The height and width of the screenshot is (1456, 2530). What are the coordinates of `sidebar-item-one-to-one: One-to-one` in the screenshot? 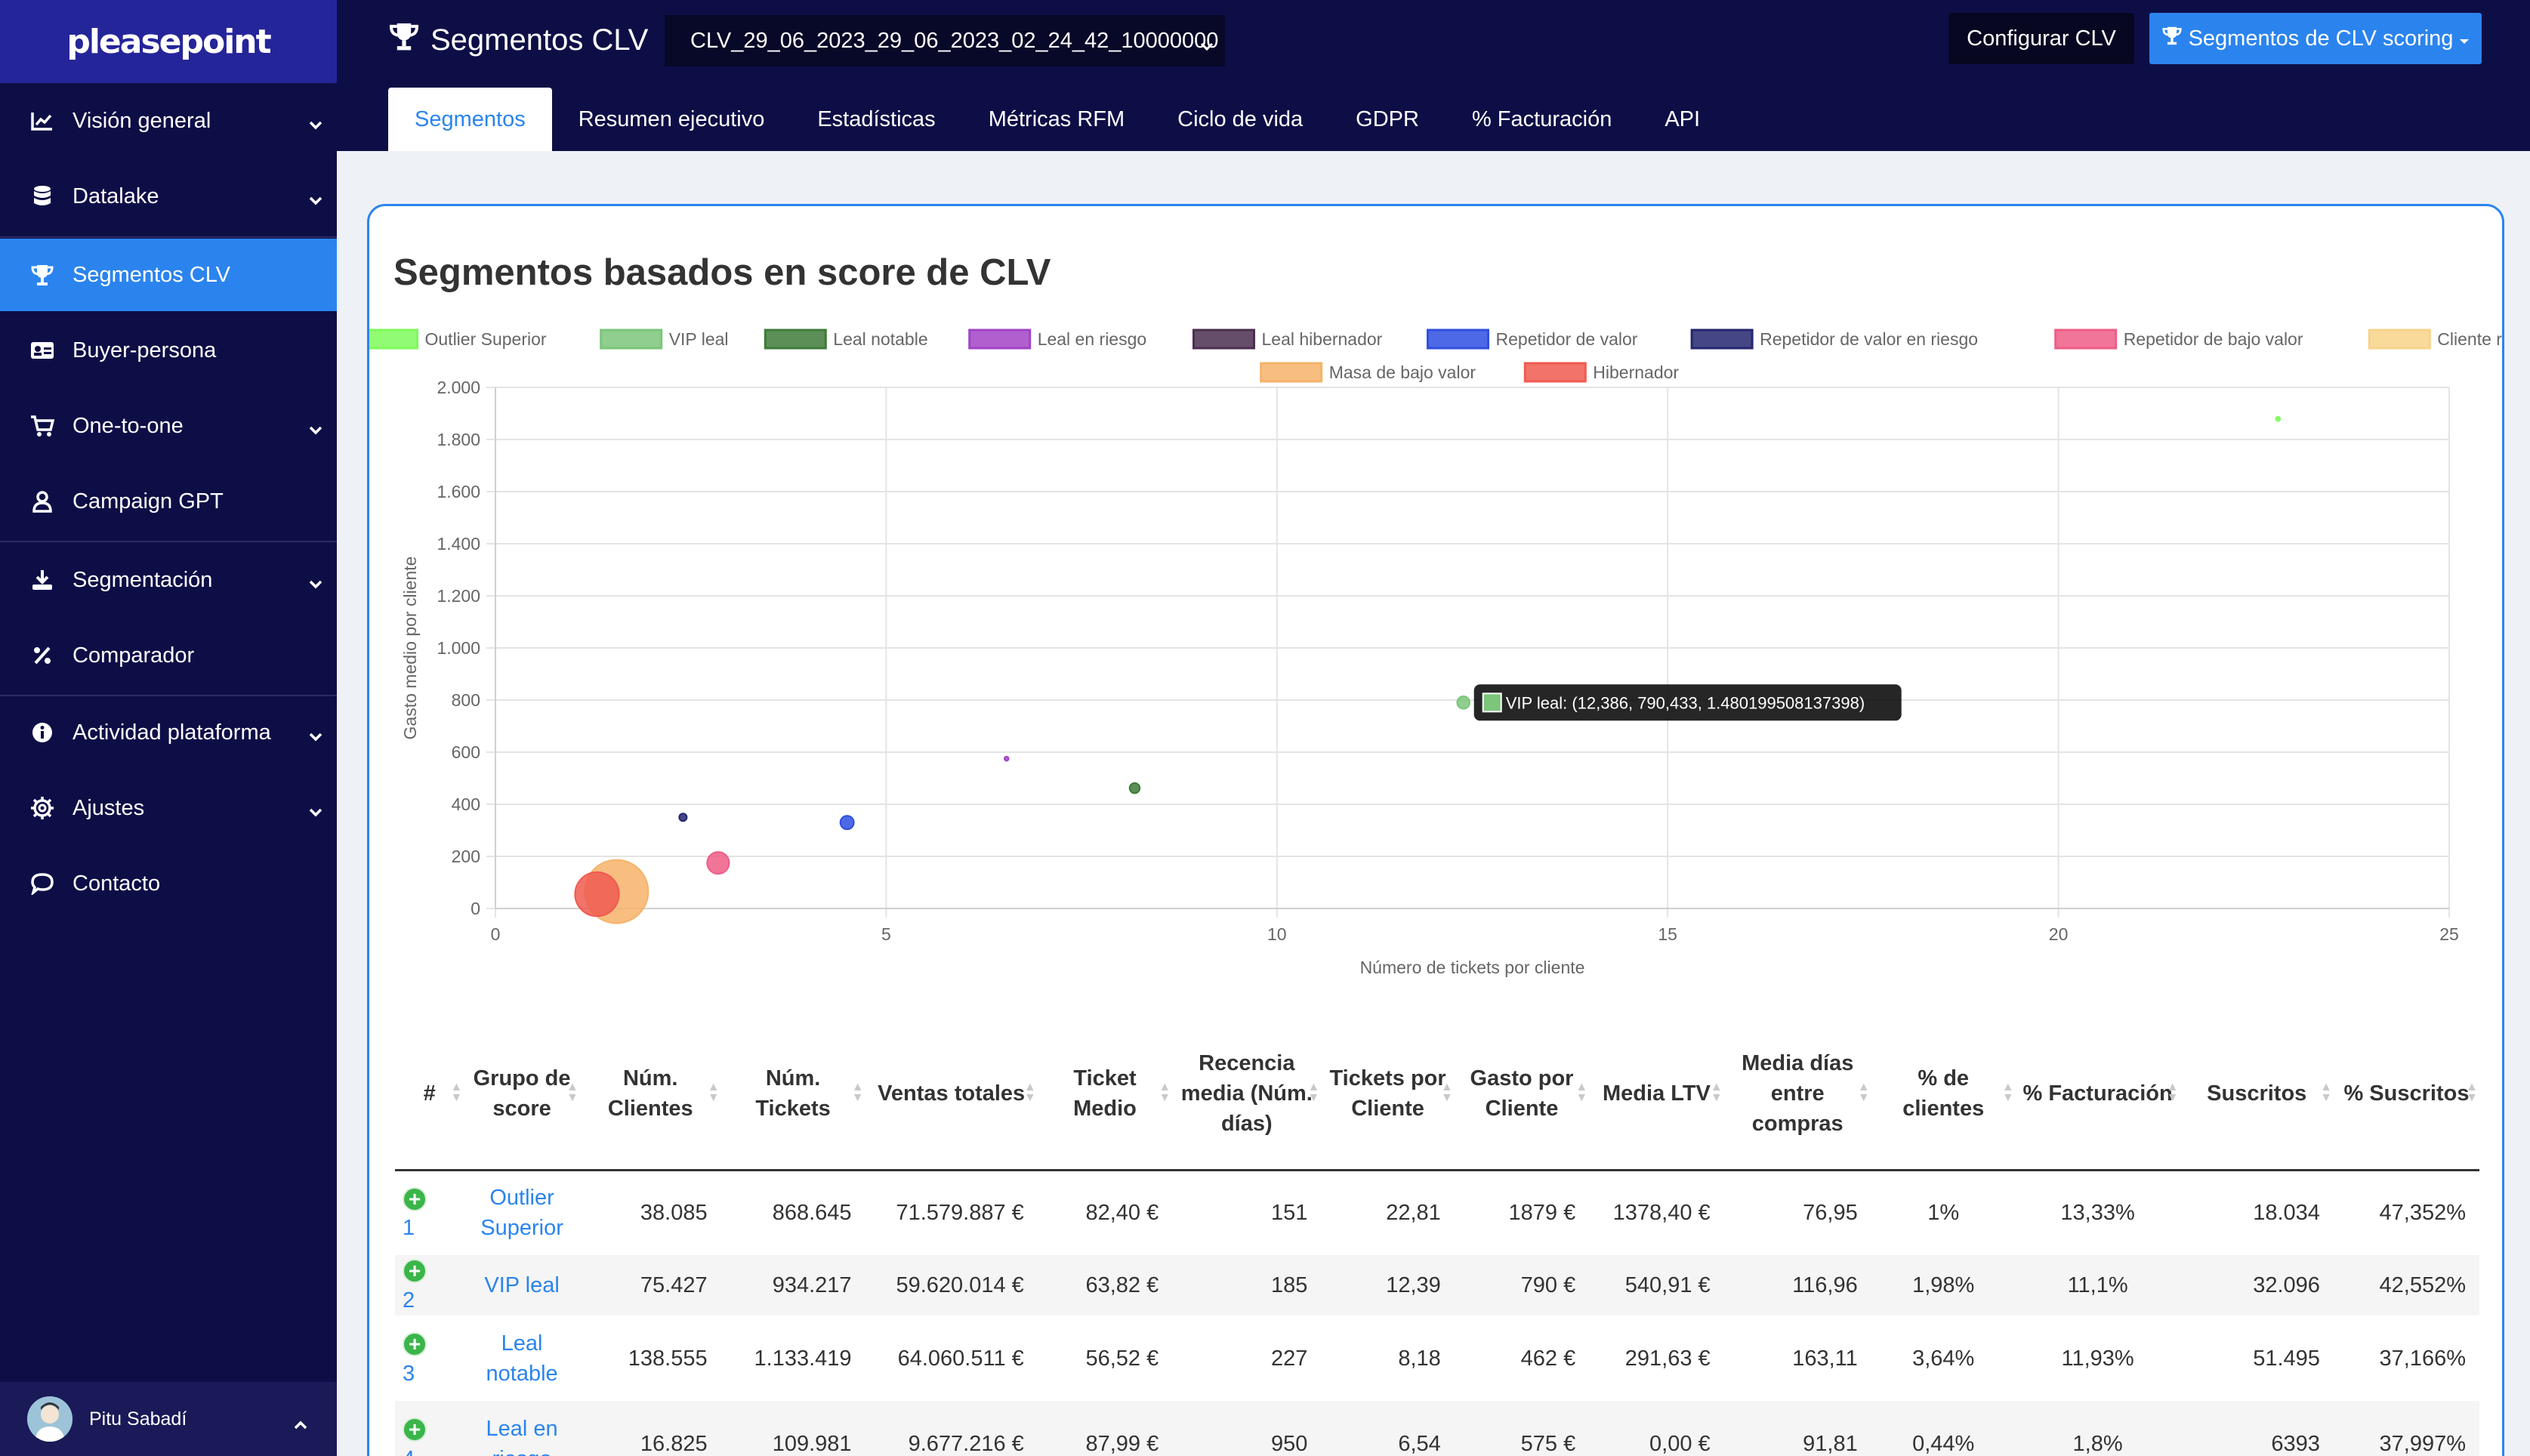 It's located at (168, 426).